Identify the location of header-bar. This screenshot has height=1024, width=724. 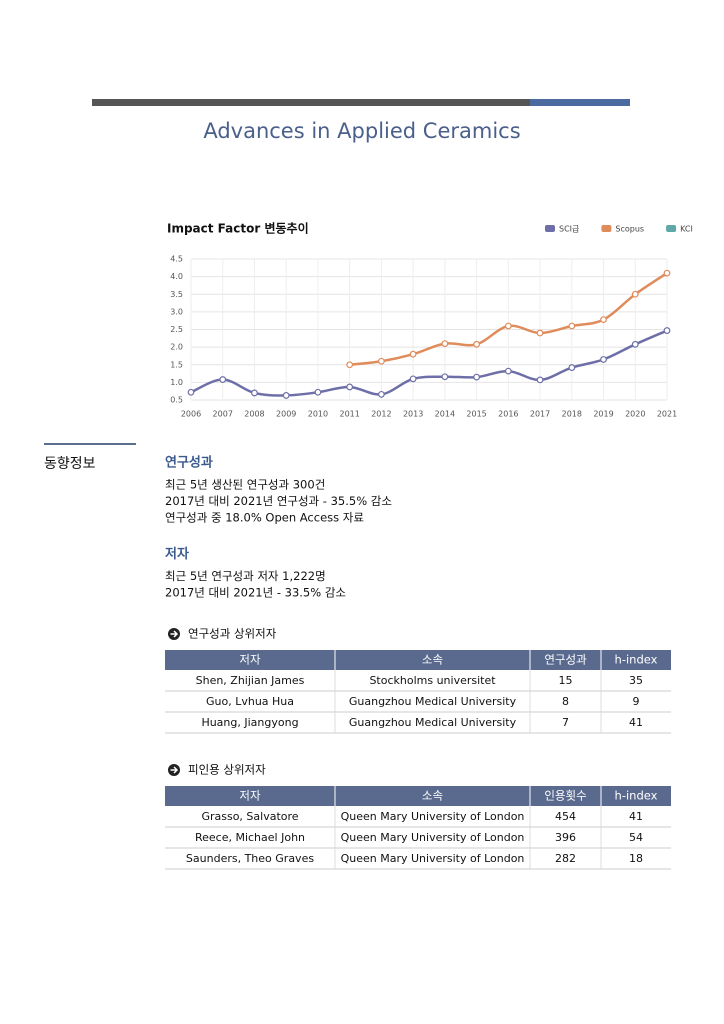
(361, 102).